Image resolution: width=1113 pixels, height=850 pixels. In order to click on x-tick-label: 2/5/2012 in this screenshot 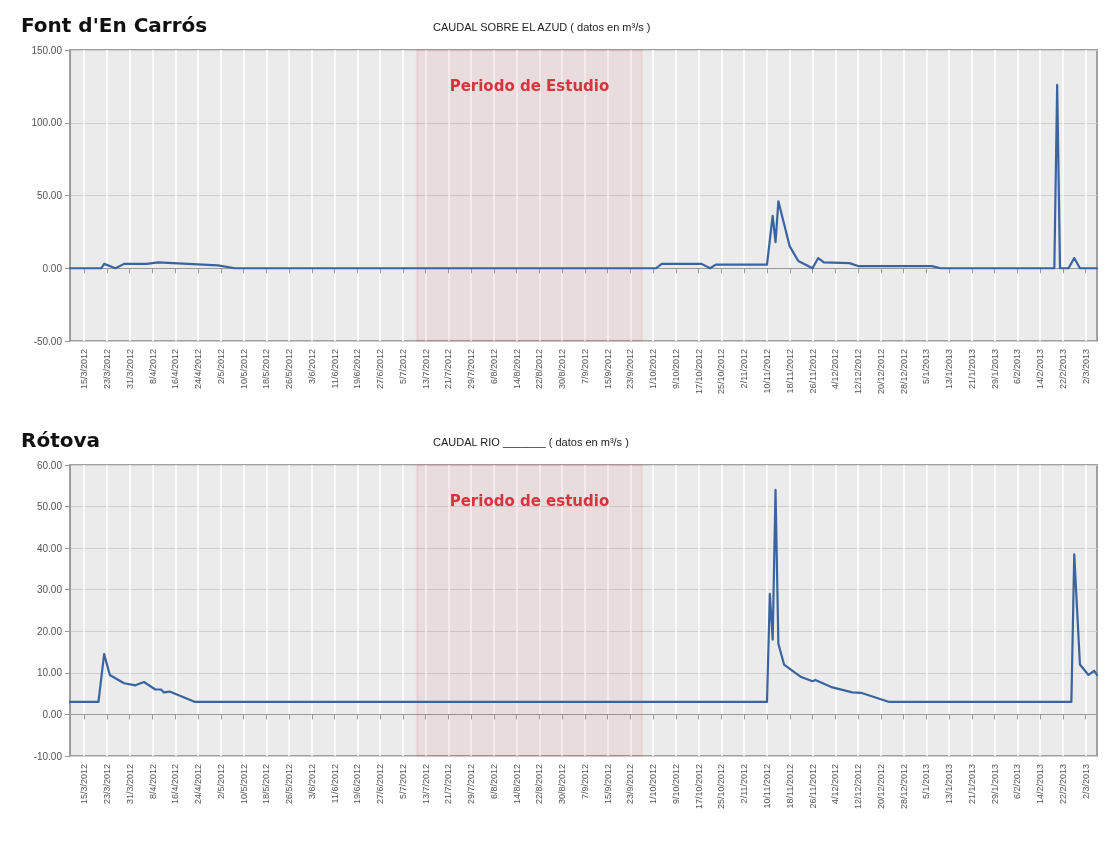, I will do `click(220, 367)`.